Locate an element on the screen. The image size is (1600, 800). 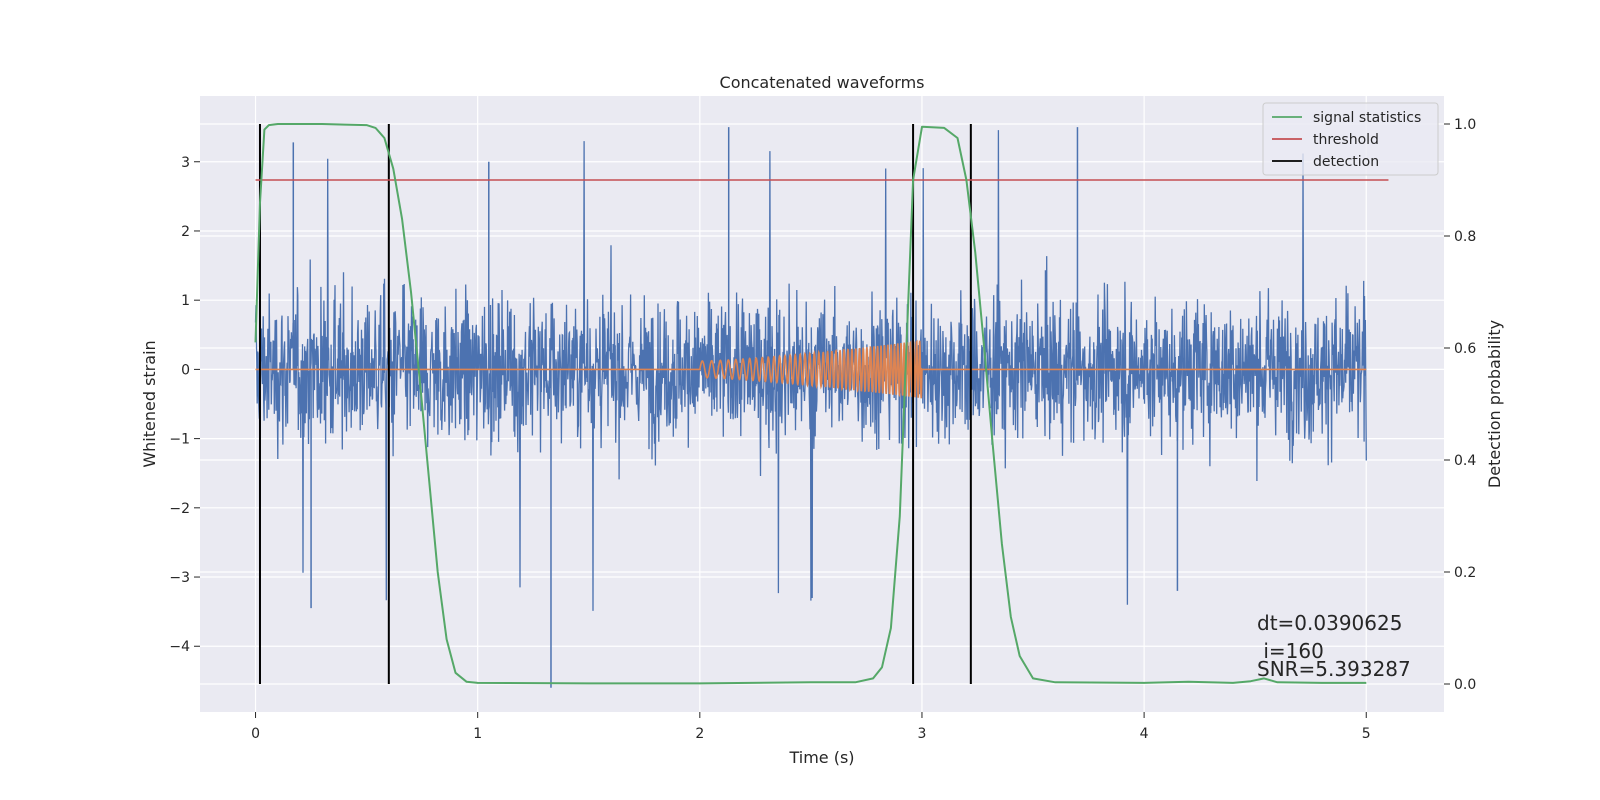
y-left-tick-label-1: −3 is located at coordinates (179, 578).